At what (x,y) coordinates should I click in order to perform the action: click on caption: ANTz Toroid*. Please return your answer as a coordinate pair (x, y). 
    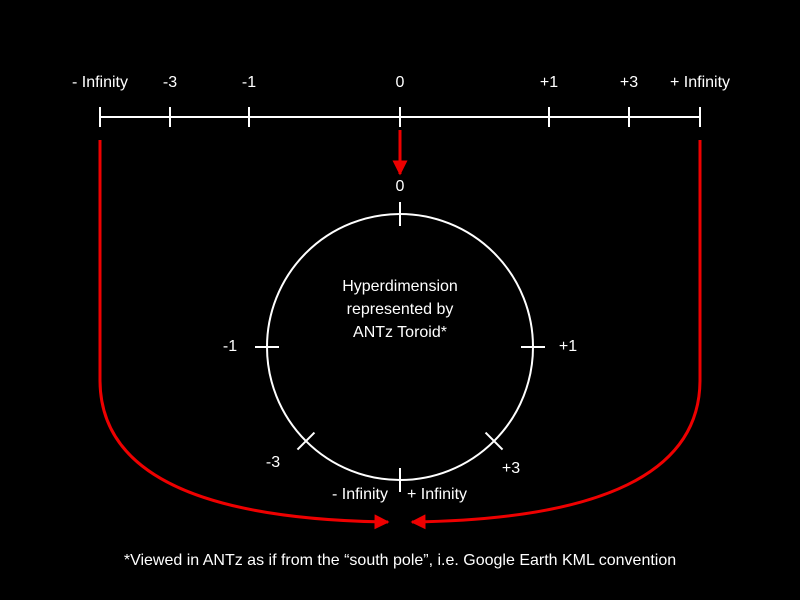
    Looking at the image, I should click on (400, 332).